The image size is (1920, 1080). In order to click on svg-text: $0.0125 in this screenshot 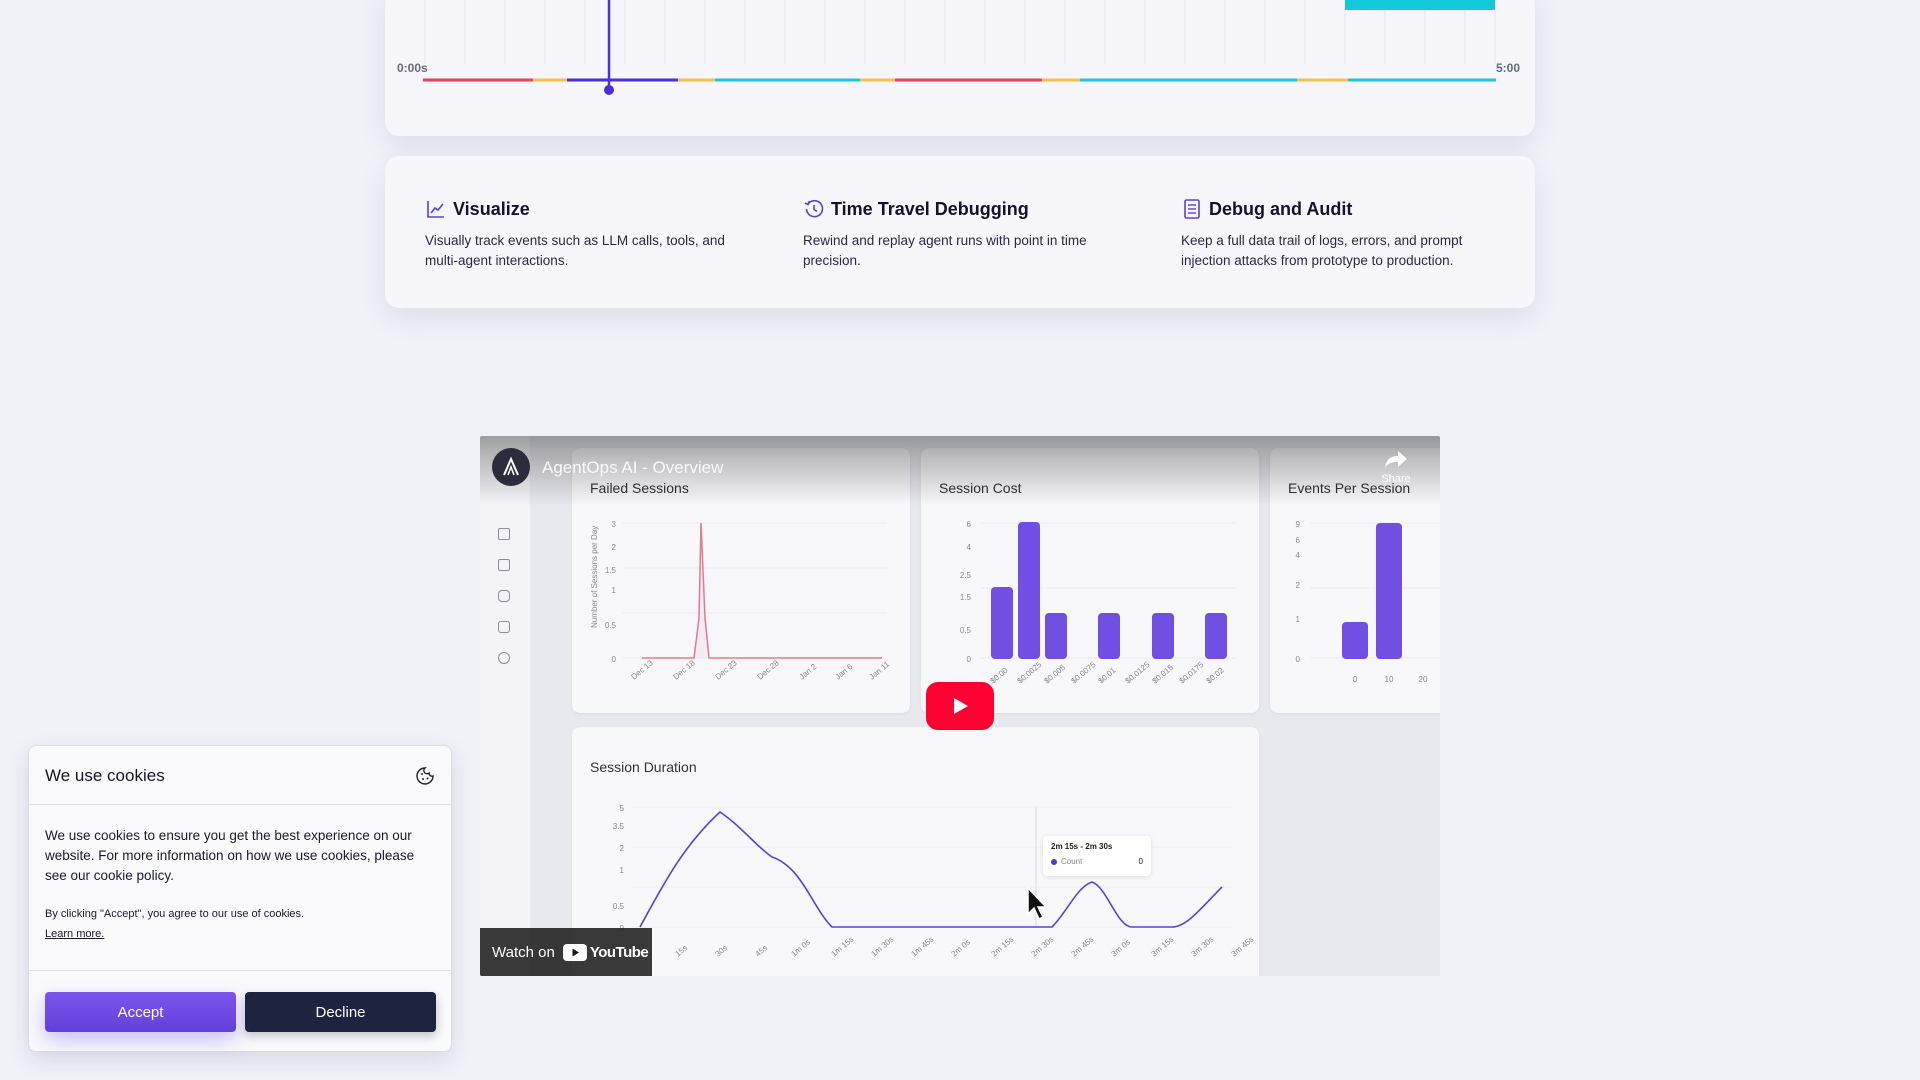, I will do `click(1138, 673)`.